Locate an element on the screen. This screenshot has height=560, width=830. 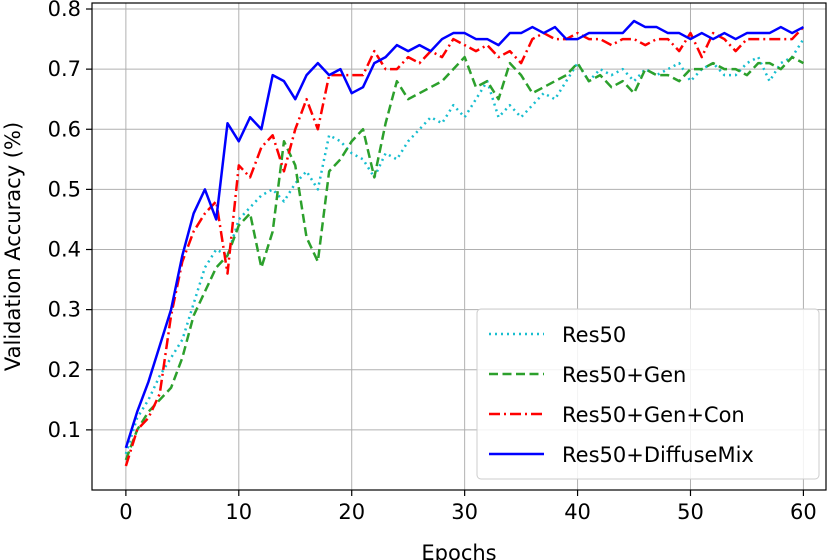
y-tick-label: 0.4 is located at coordinates (64, 250).